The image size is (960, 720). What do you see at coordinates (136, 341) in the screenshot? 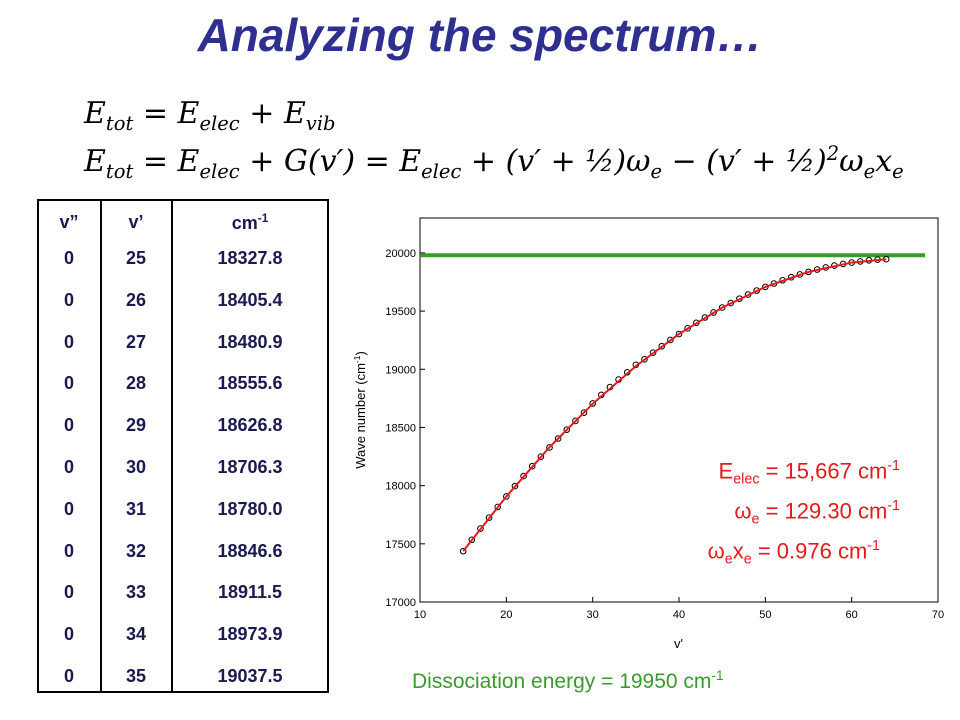
I see `table-cell: 27` at bounding box center [136, 341].